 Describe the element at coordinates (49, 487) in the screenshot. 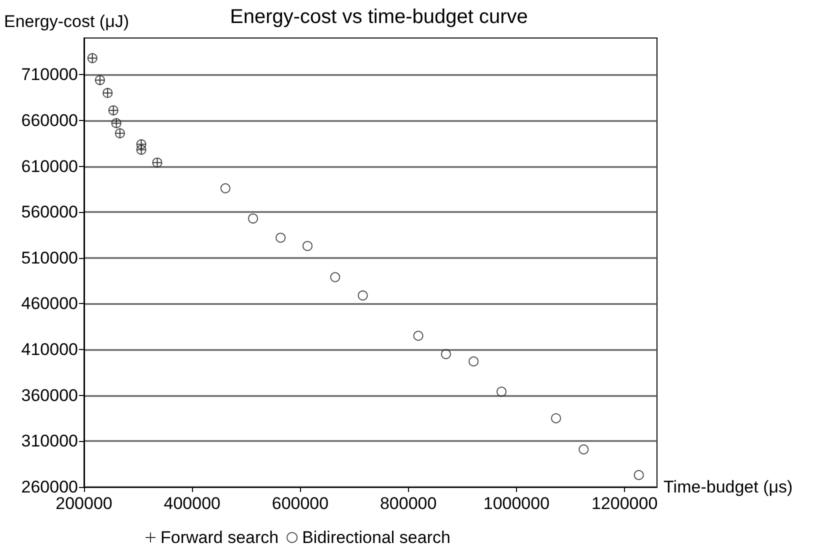

I see `y-tick-label: 260000` at that location.